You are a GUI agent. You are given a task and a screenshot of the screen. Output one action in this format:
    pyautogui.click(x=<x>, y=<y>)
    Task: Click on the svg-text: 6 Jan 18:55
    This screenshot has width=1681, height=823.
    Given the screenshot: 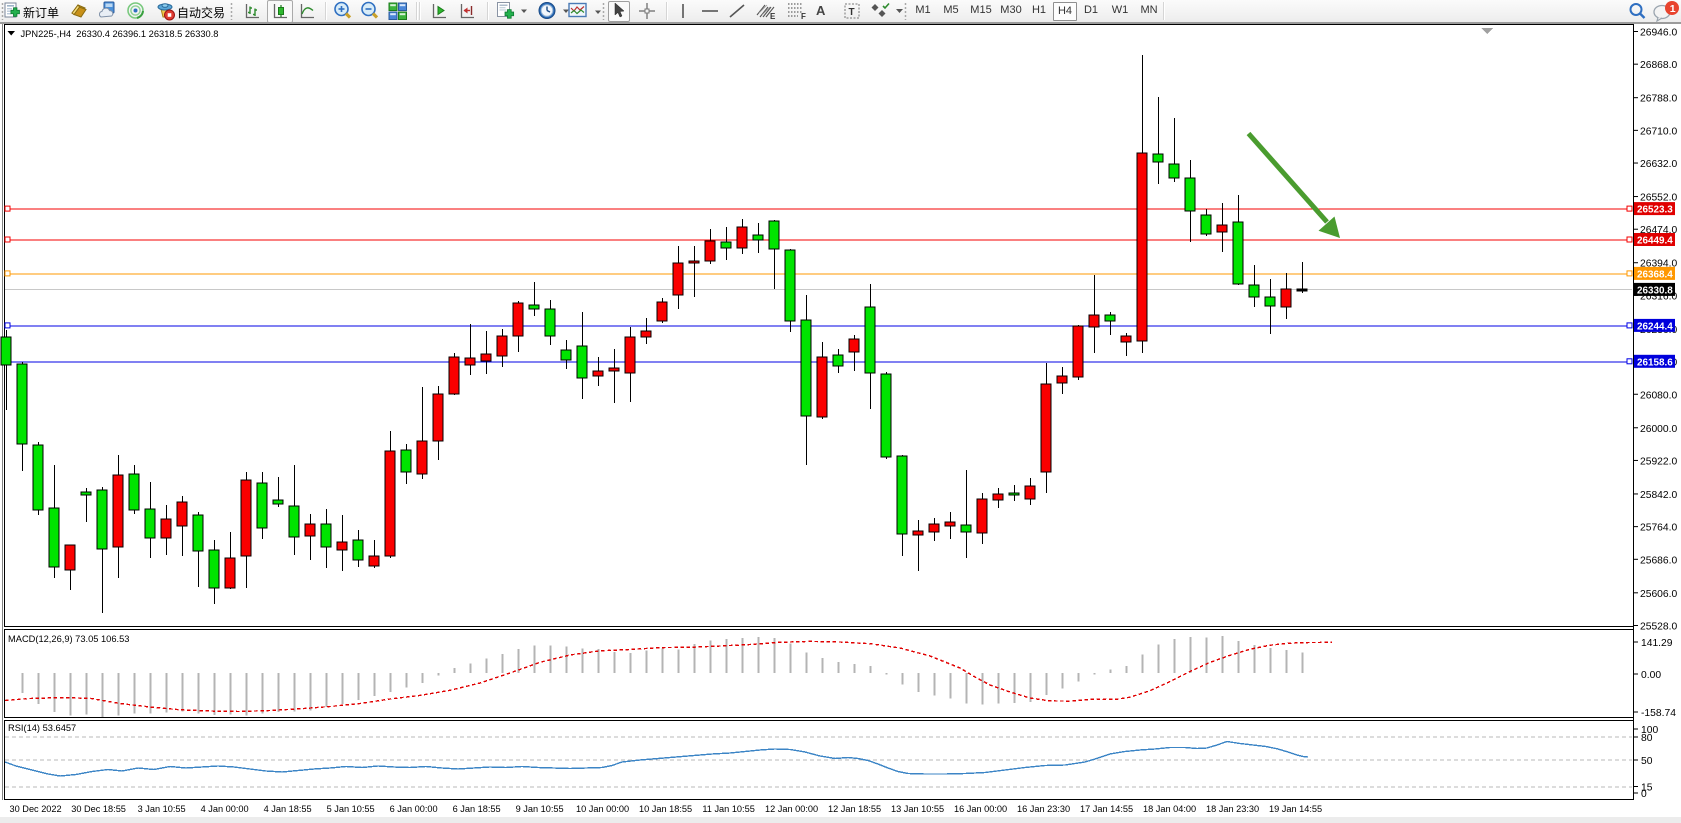 What is the action you would take?
    pyautogui.click(x=477, y=809)
    